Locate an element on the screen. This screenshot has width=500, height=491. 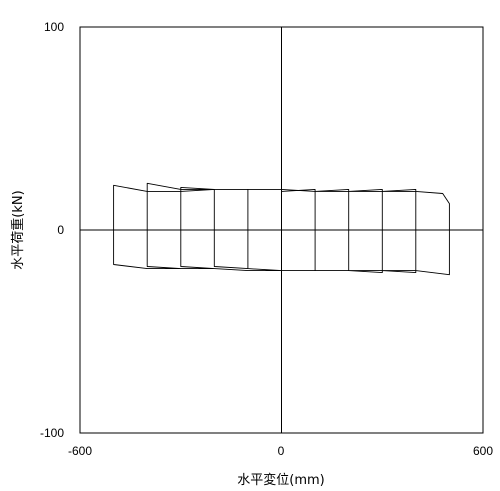
x-tick-label-right: 600 is located at coordinates (483, 451).